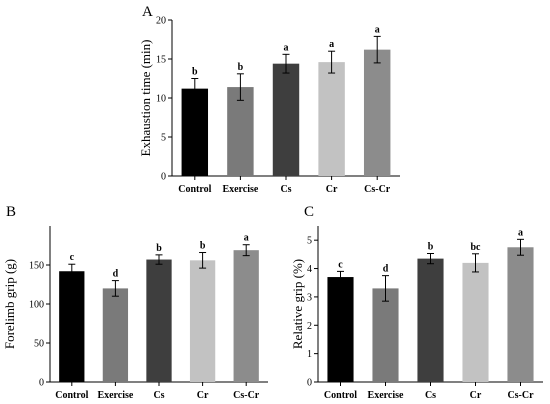 Image resolution: width=550 pixels, height=404 pixels. I want to click on panel-letter: C, so click(309, 212).